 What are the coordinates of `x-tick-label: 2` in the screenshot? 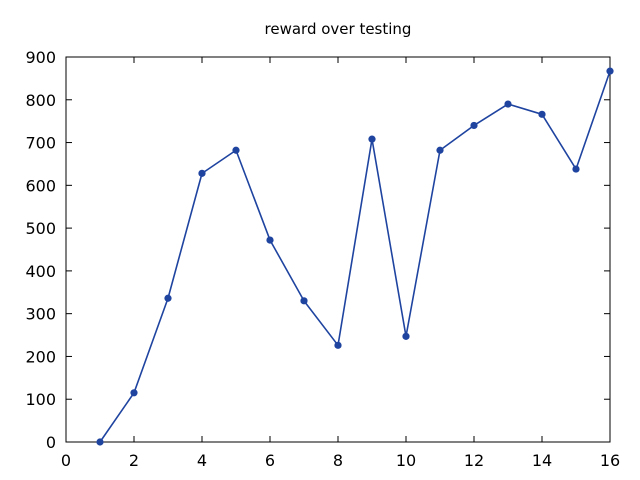 It's located at (134, 460).